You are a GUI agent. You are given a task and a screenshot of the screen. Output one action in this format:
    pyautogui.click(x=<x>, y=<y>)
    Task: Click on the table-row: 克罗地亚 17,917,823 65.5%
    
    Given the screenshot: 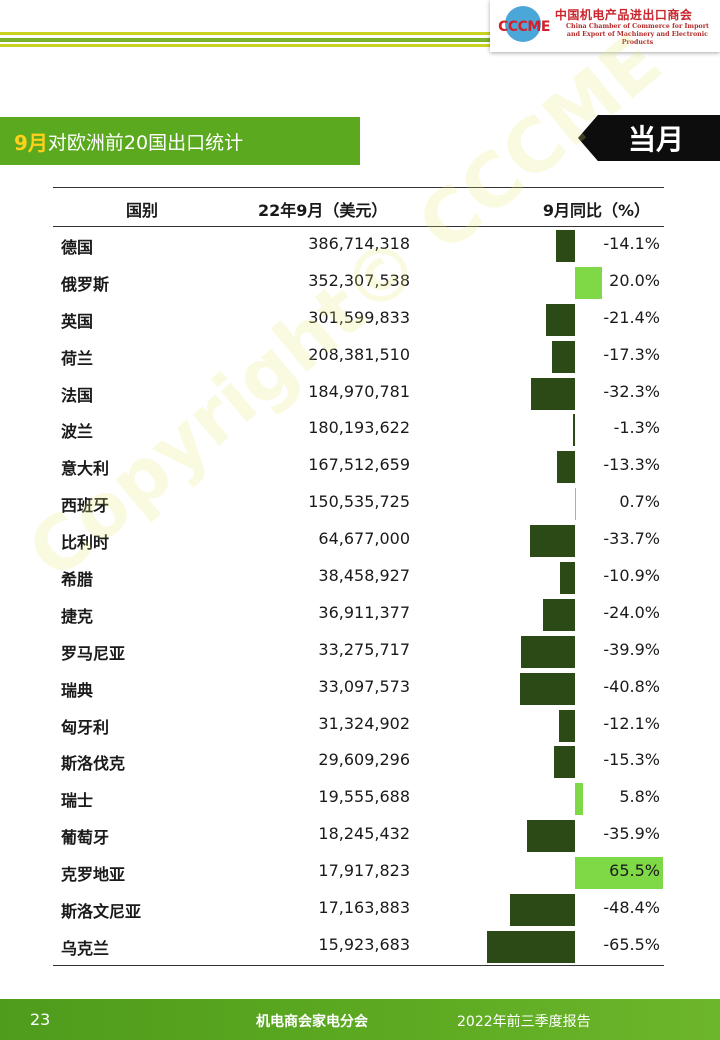 What is the action you would take?
    pyautogui.click(x=358, y=872)
    